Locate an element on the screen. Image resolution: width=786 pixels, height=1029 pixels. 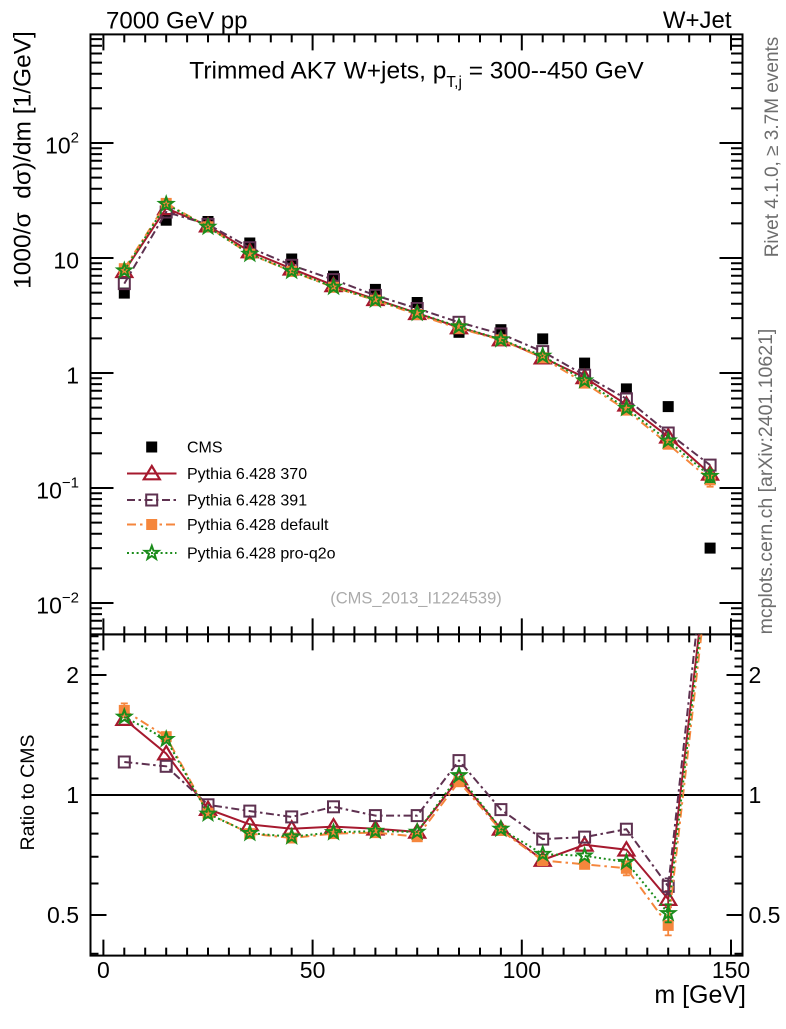
svg-text: 100 is located at coordinates (522, 970).